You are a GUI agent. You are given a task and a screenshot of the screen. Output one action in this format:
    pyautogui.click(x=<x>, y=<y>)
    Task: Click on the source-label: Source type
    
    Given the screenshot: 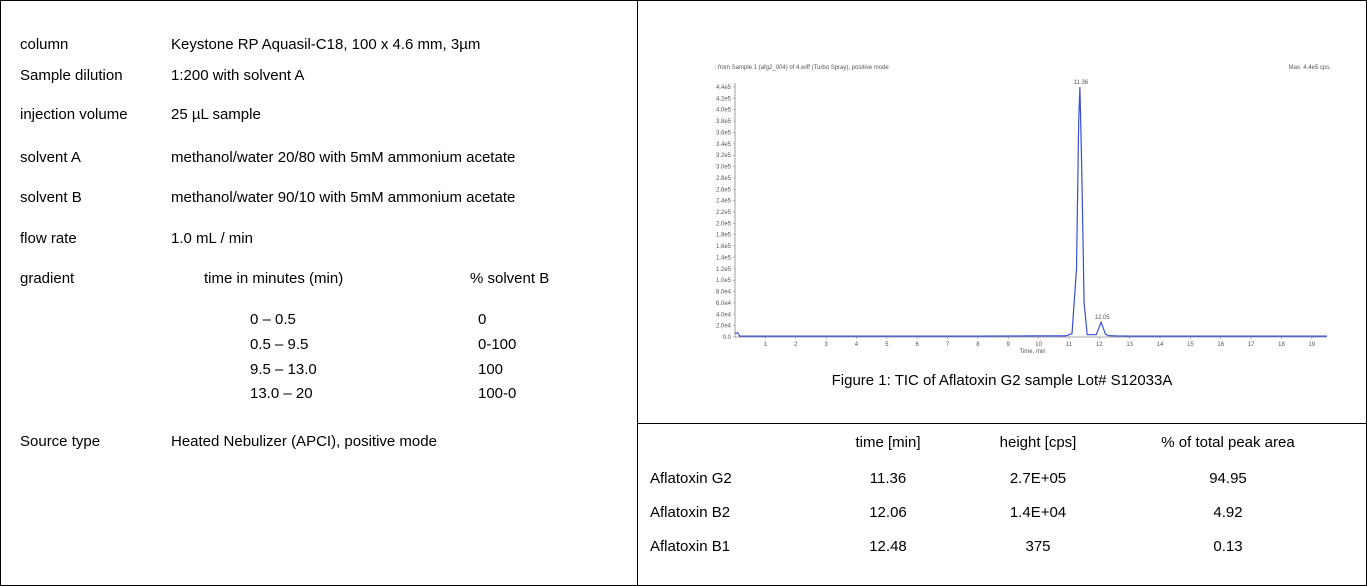 What is the action you would take?
    pyautogui.click(x=60, y=441)
    